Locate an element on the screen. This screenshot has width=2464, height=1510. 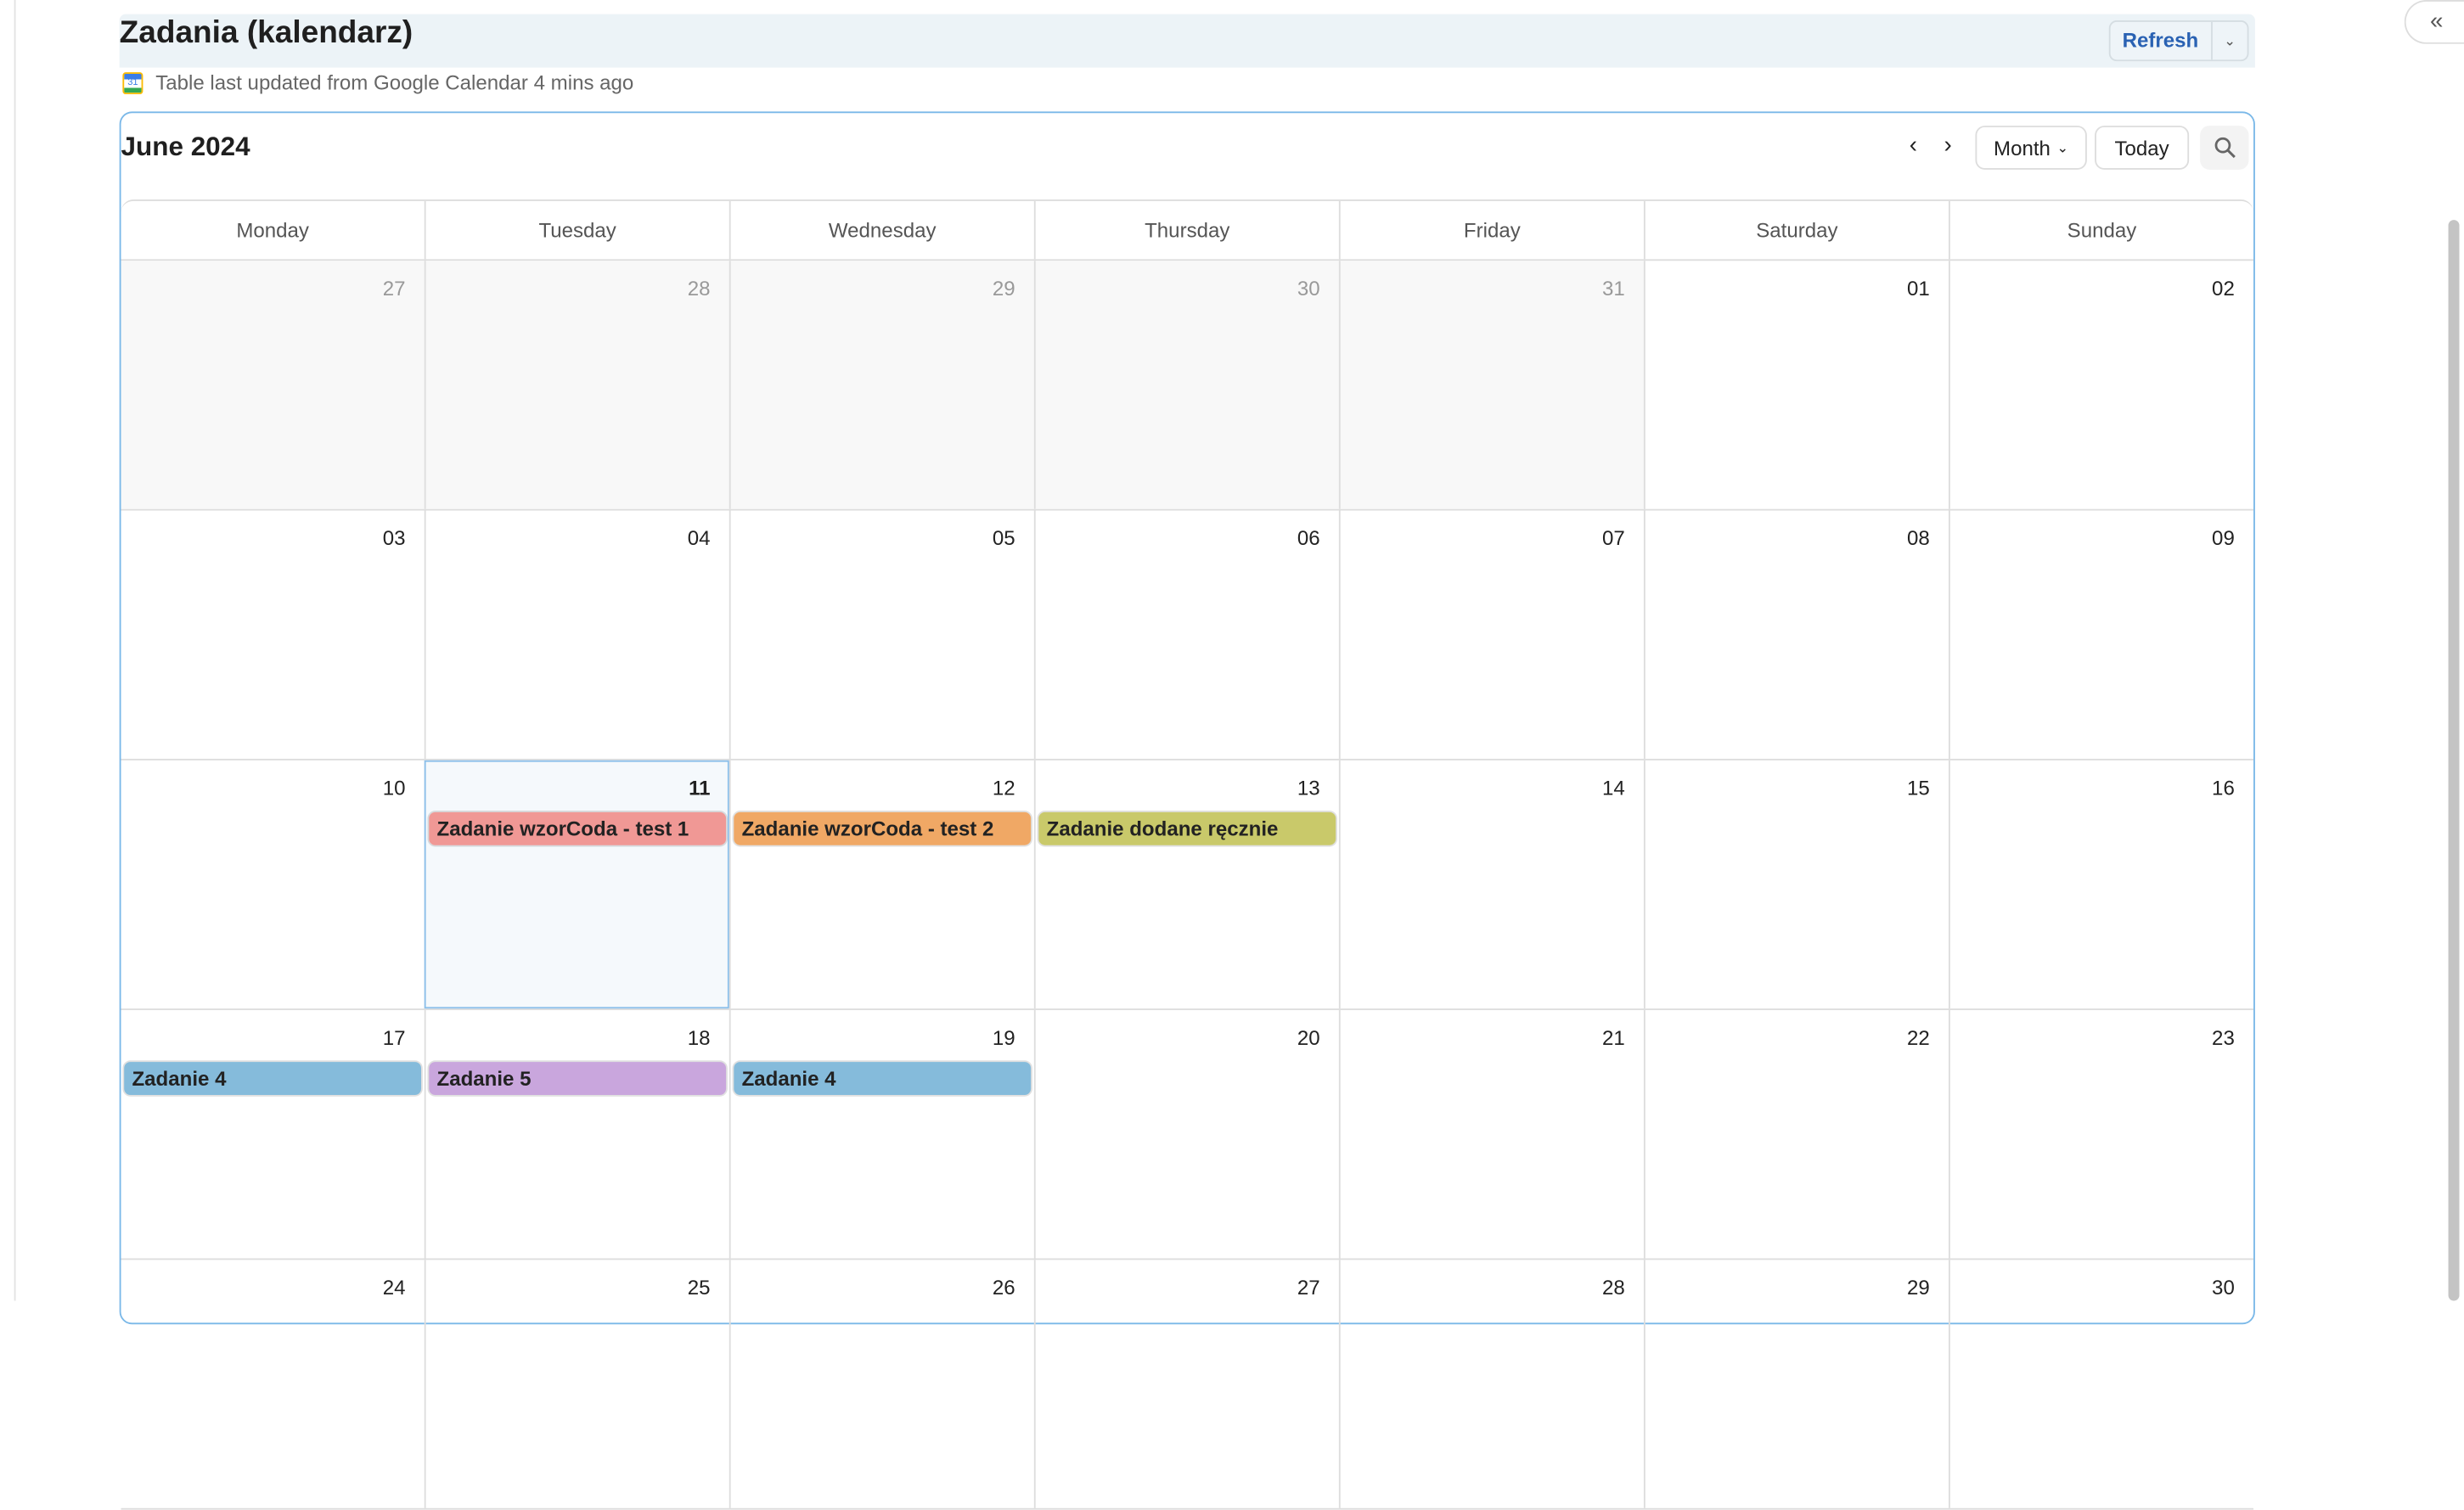
month-label: June 2024 is located at coordinates (185, 147).